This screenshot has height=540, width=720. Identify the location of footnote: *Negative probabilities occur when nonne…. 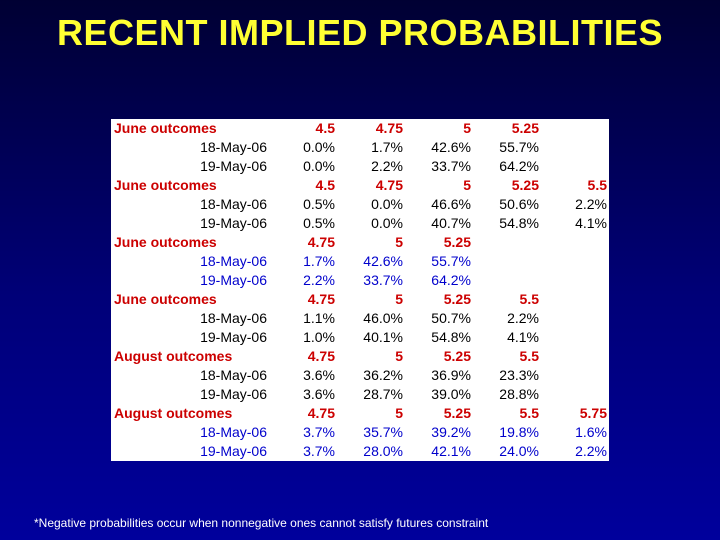
(261, 523).